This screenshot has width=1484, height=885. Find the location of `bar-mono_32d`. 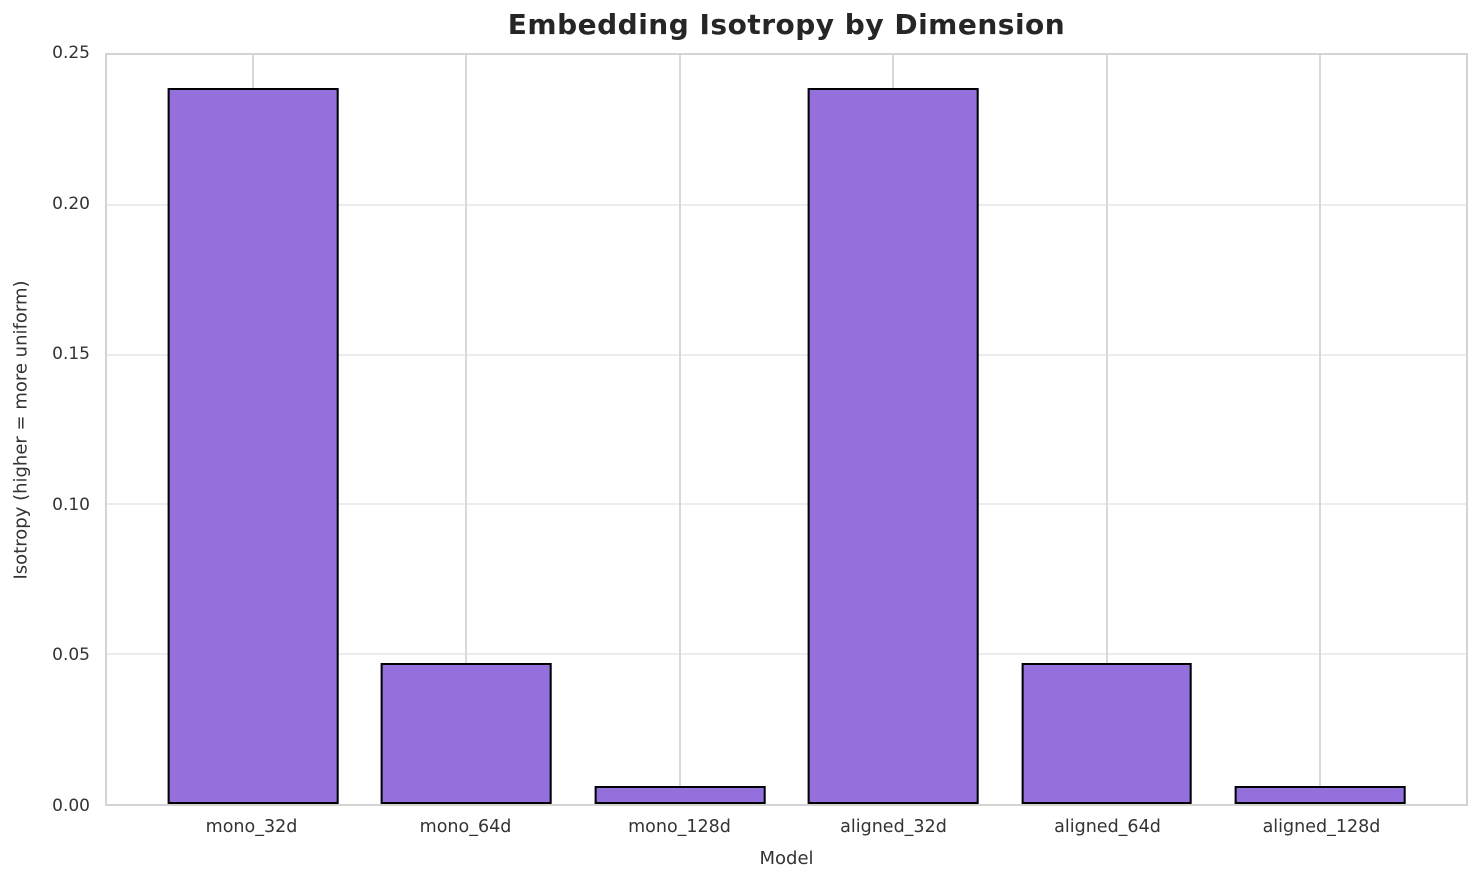

bar-mono_32d is located at coordinates (253, 445).